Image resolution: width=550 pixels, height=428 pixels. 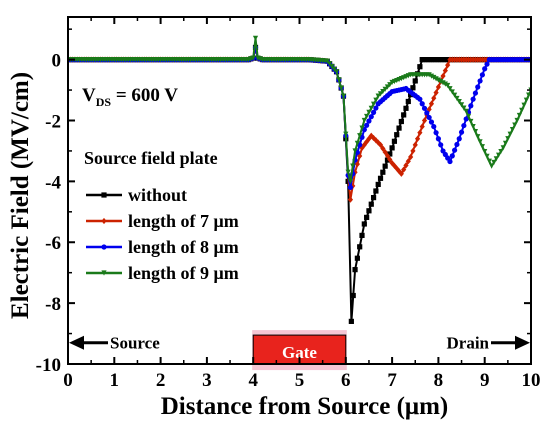 I want to click on x-tick-label: 8, so click(x=439, y=380).